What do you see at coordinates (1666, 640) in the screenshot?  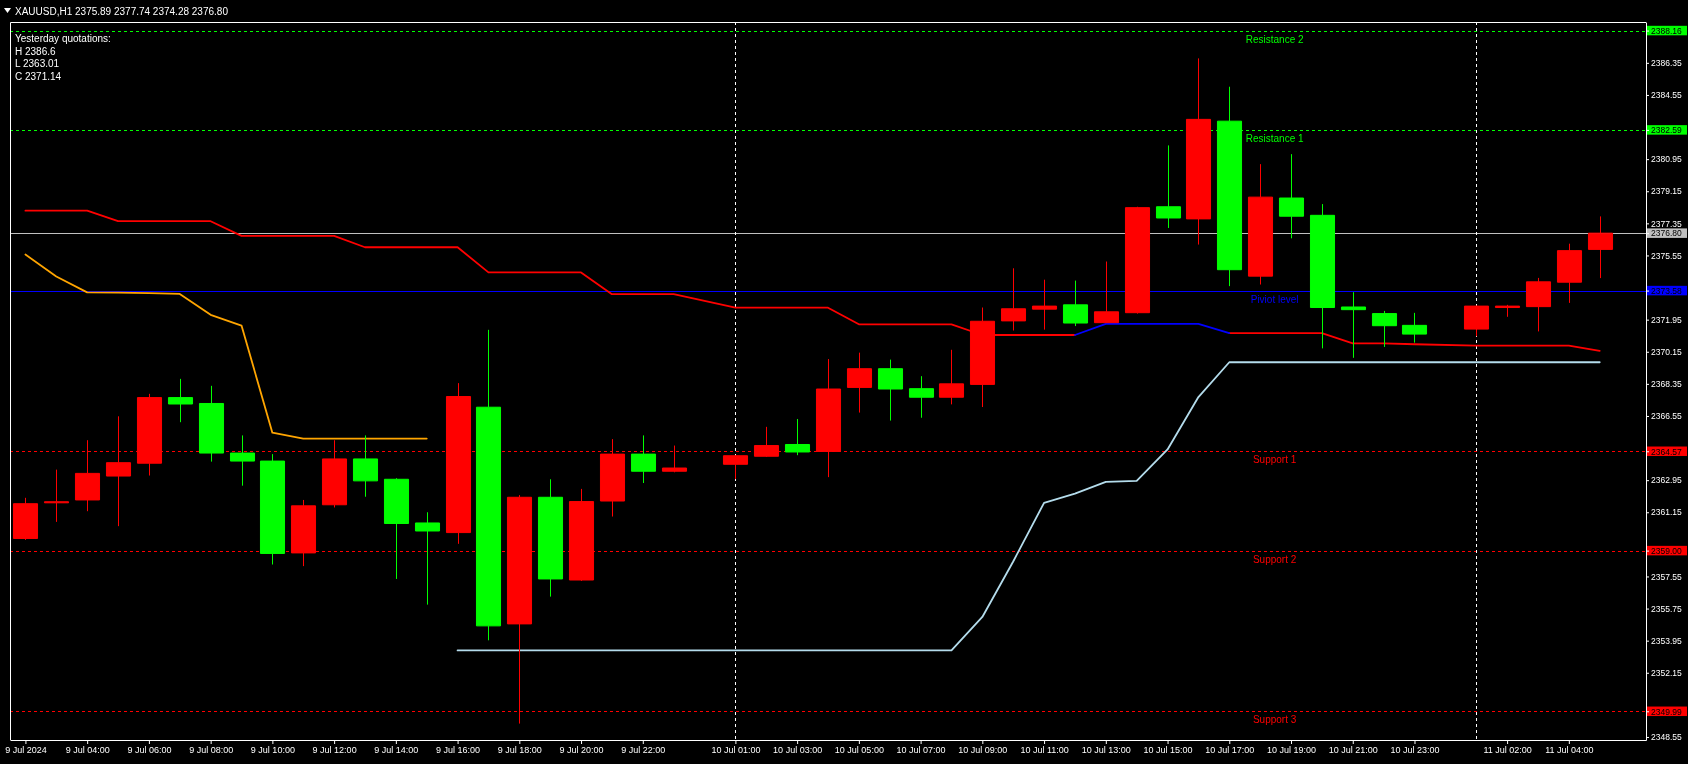 I see `y-tick-label: 2353.95` at bounding box center [1666, 640].